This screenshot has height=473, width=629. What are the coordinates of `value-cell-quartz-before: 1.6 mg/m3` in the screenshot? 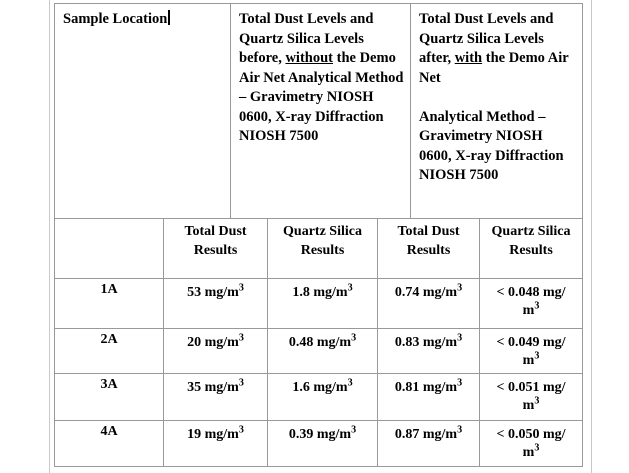 It's located at (323, 397).